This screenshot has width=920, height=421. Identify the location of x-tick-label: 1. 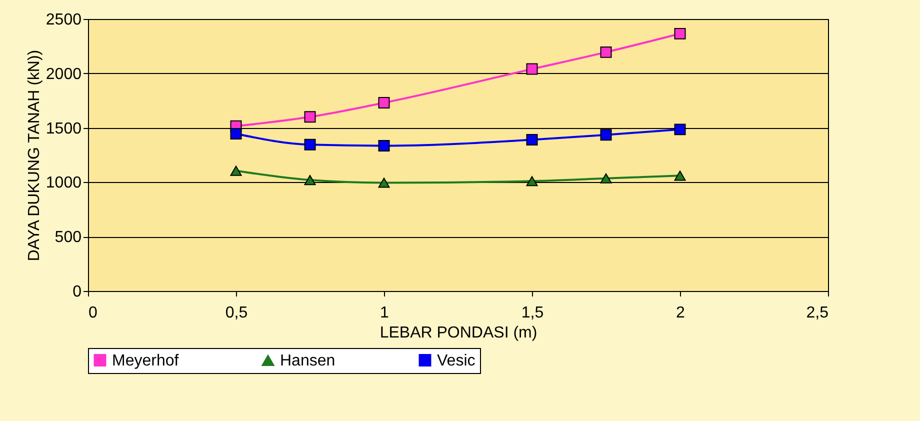
(385, 313).